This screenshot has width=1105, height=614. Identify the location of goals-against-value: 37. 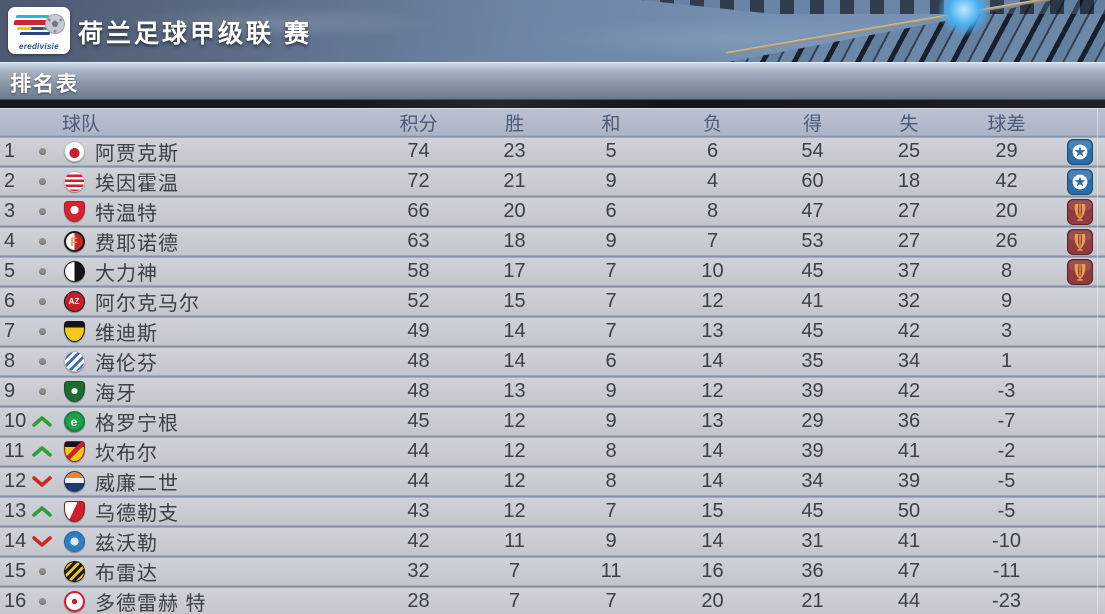
(909, 271).